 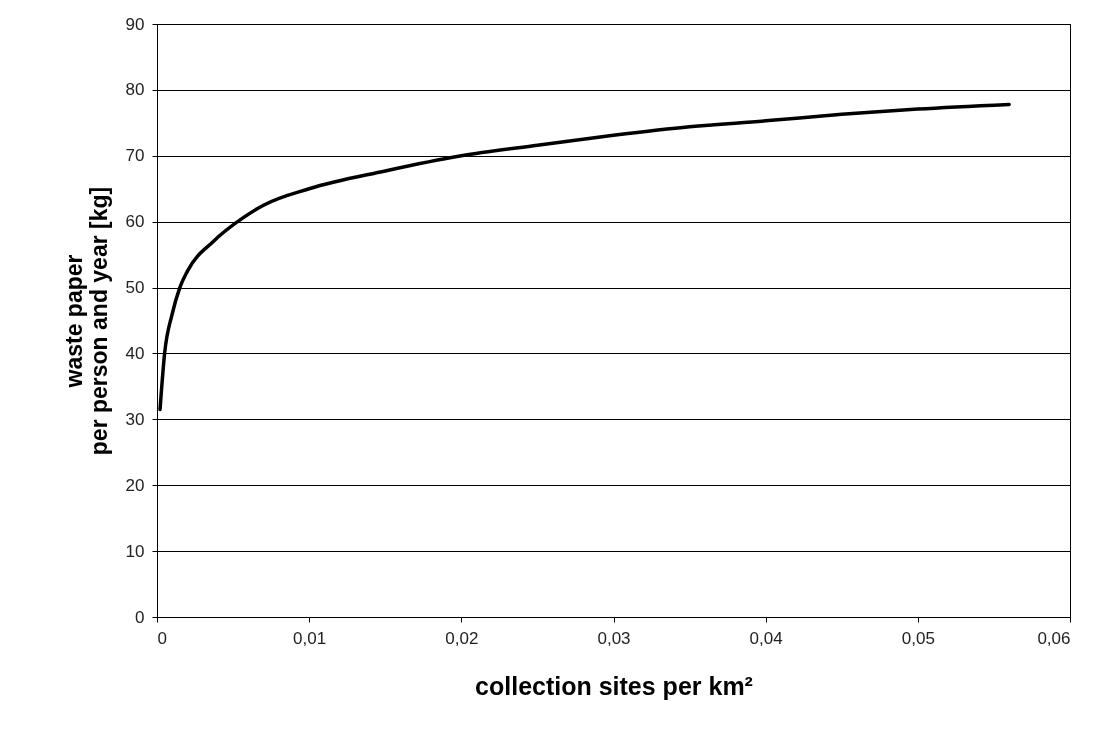 What do you see at coordinates (135, 24) in the screenshot?
I see `y-tick-label: 90` at bounding box center [135, 24].